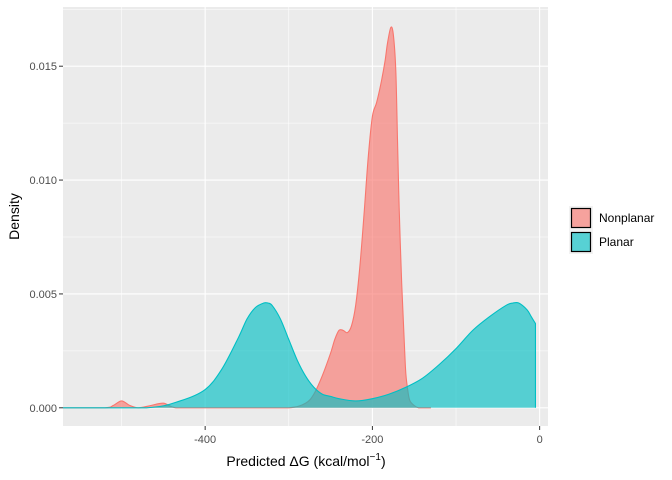  I want to click on y-tick-label-0: 0.000, so click(43, 409).